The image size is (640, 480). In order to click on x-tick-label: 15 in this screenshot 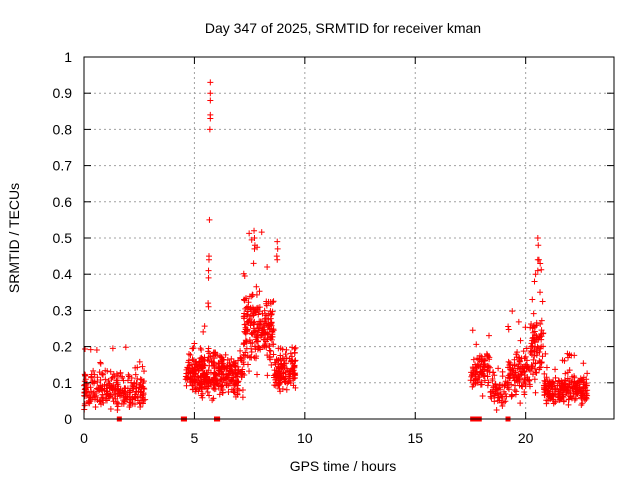, I will do `click(415, 438)`.